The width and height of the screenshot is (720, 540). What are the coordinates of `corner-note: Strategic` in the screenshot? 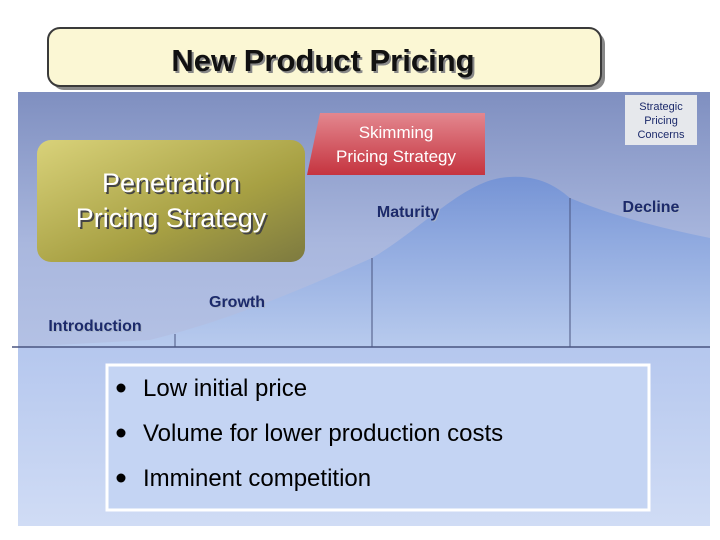 It's located at (661, 107).